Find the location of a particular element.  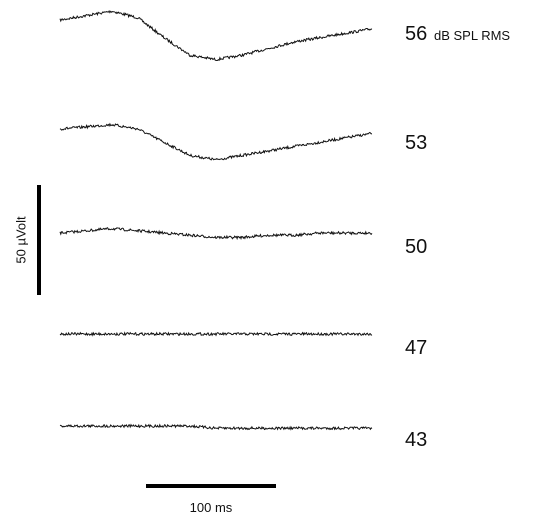

level-label-47: 47 is located at coordinates (416, 348).